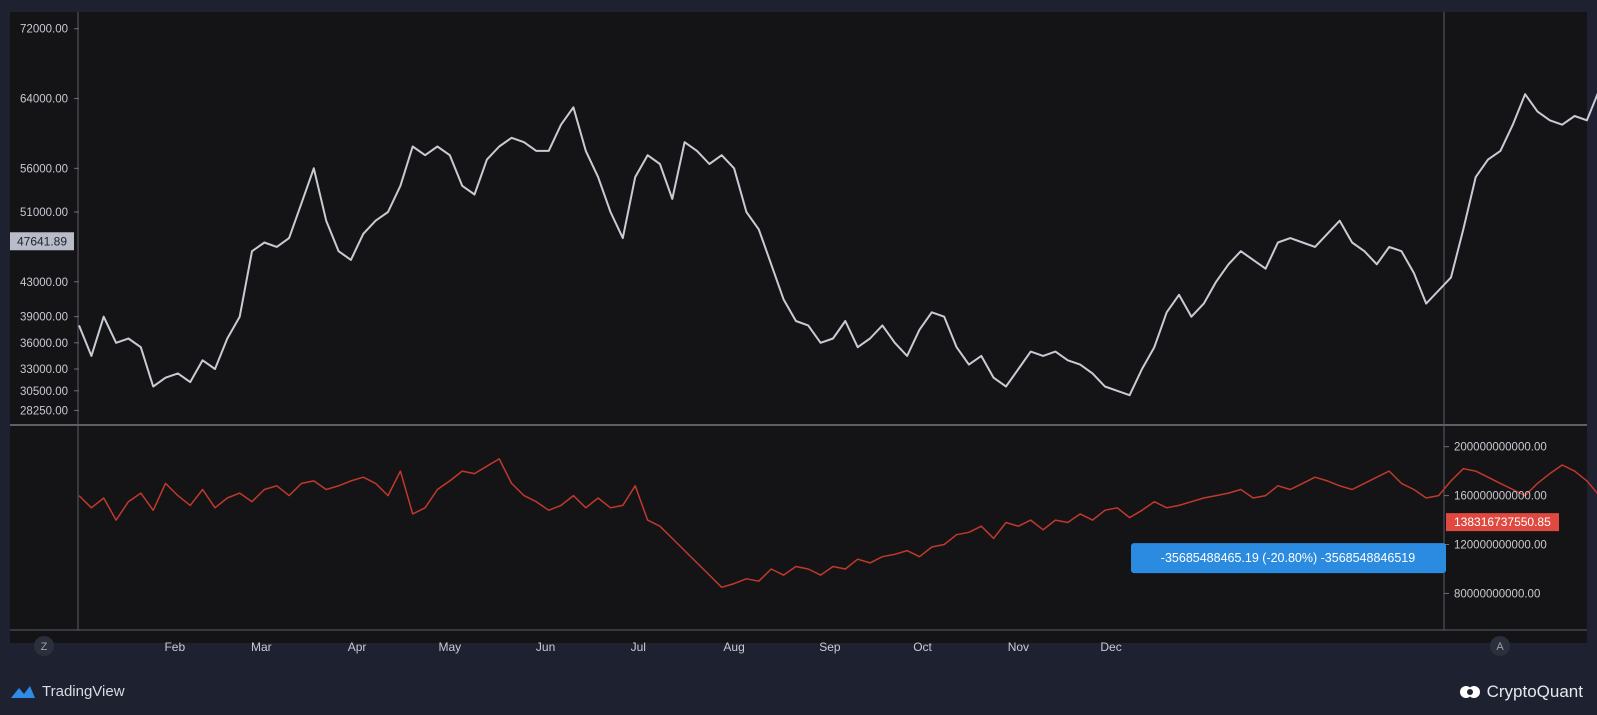  What do you see at coordinates (1534, 691) in the screenshot?
I see `cryptoquant-label: CryptoQuant` at bounding box center [1534, 691].